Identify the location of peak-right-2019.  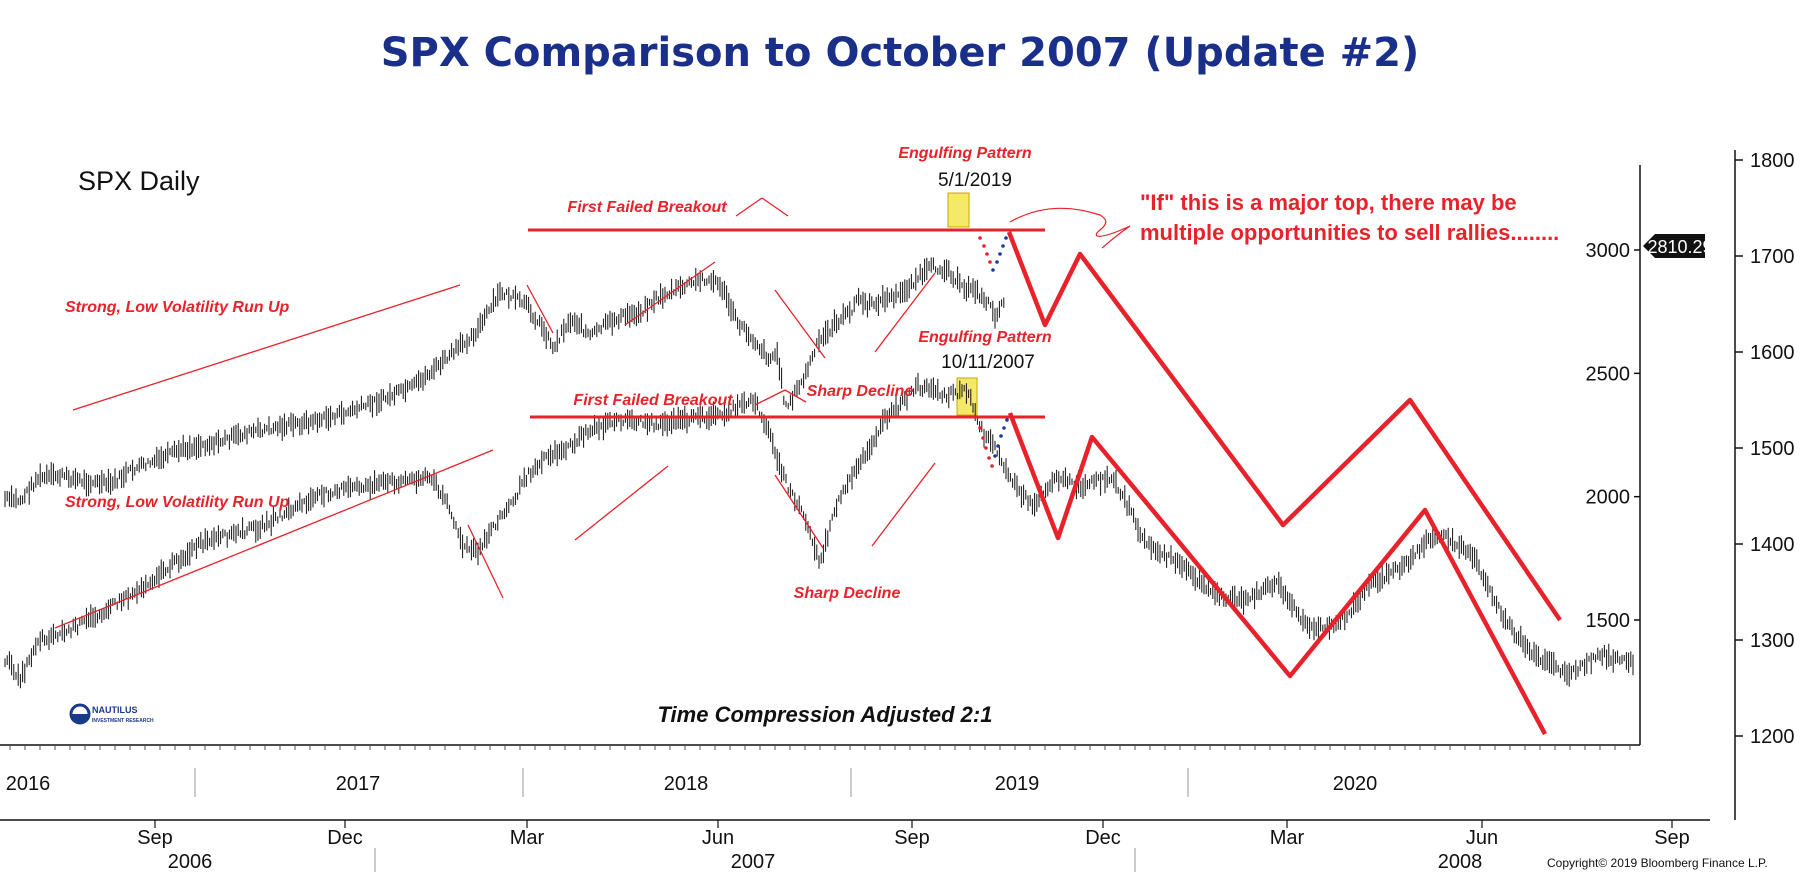
(775, 207).